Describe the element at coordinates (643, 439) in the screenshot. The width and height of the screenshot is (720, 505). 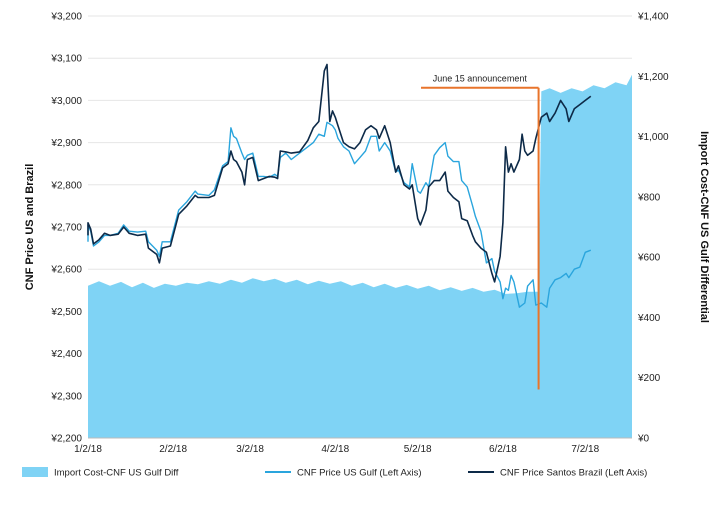
I see `right-axis-tick-label: ¥0` at that location.